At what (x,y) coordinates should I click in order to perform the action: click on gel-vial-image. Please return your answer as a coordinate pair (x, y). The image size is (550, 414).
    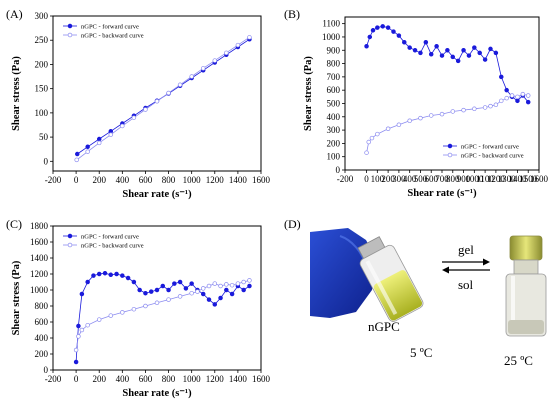
    Looking at the image, I should click on (526, 286).